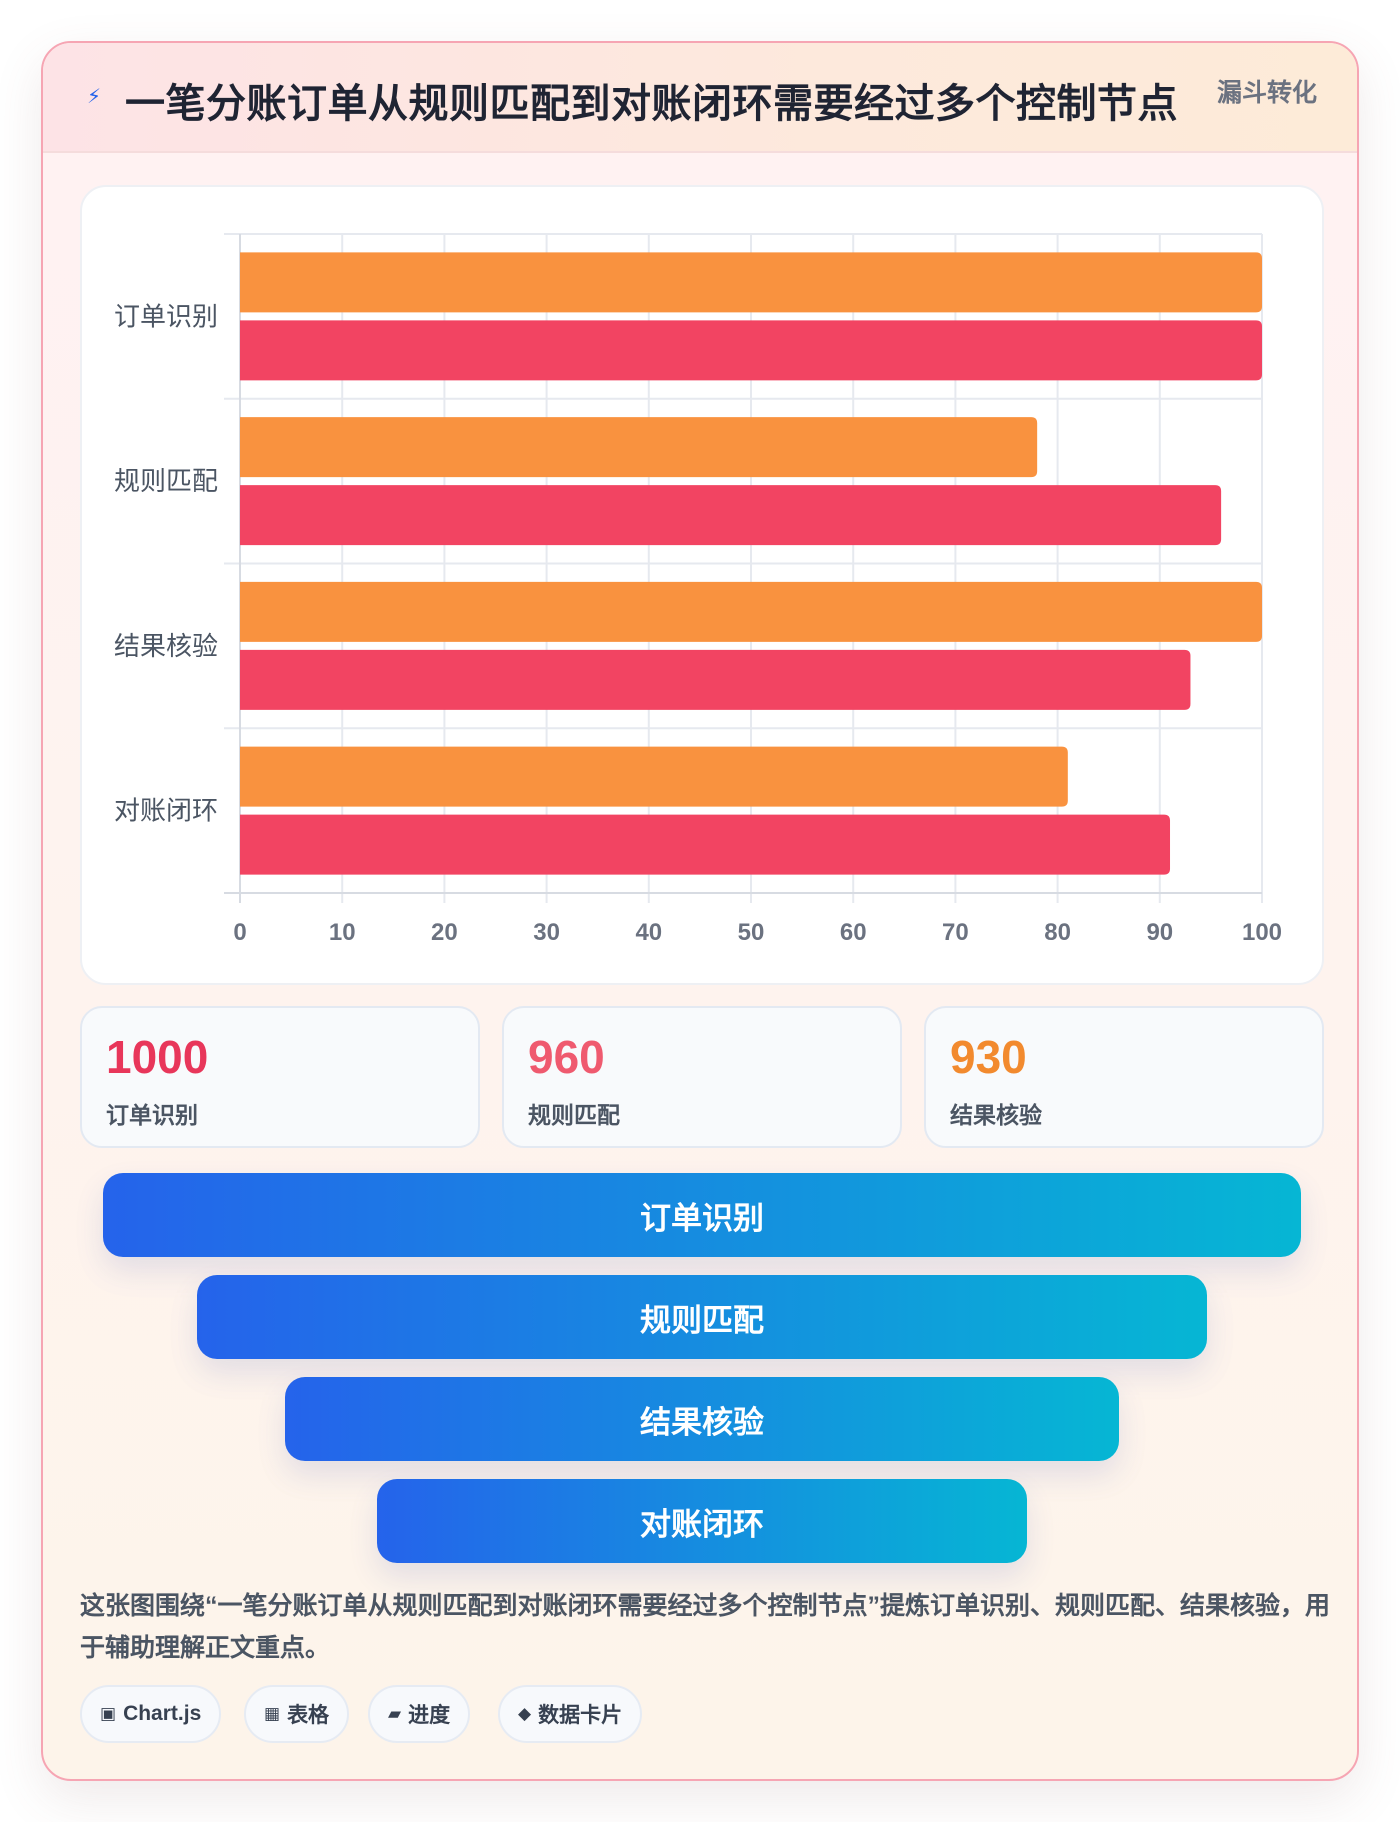 The height and width of the screenshot is (1822, 1400). I want to click on stat-label: 订单识别, so click(152, 1115).